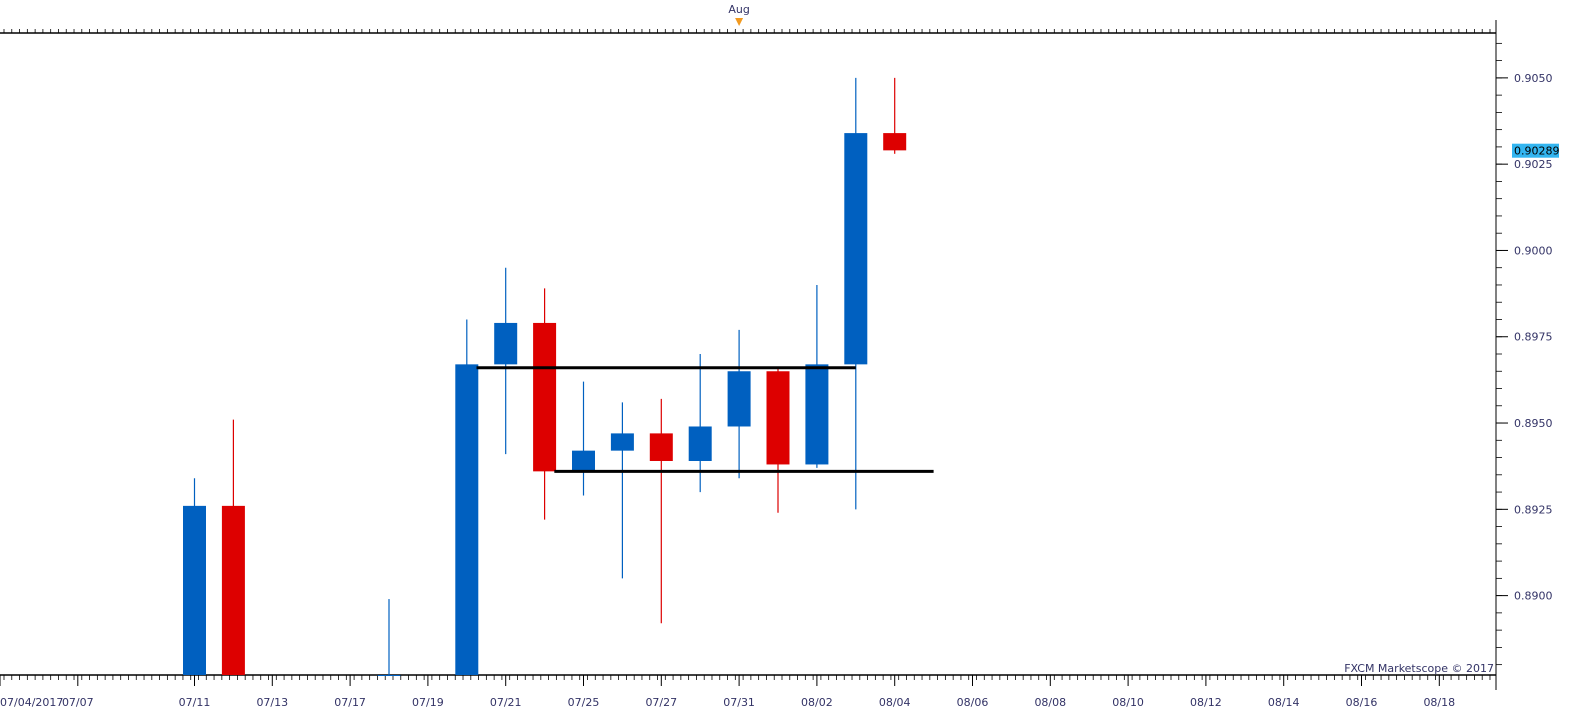 Image resolution: width=1583 pixels, height=724 pixels. Describe the element at coordinates (1439, 702) in the screenshot. I see `date-tick-label: 08/18` at that location.